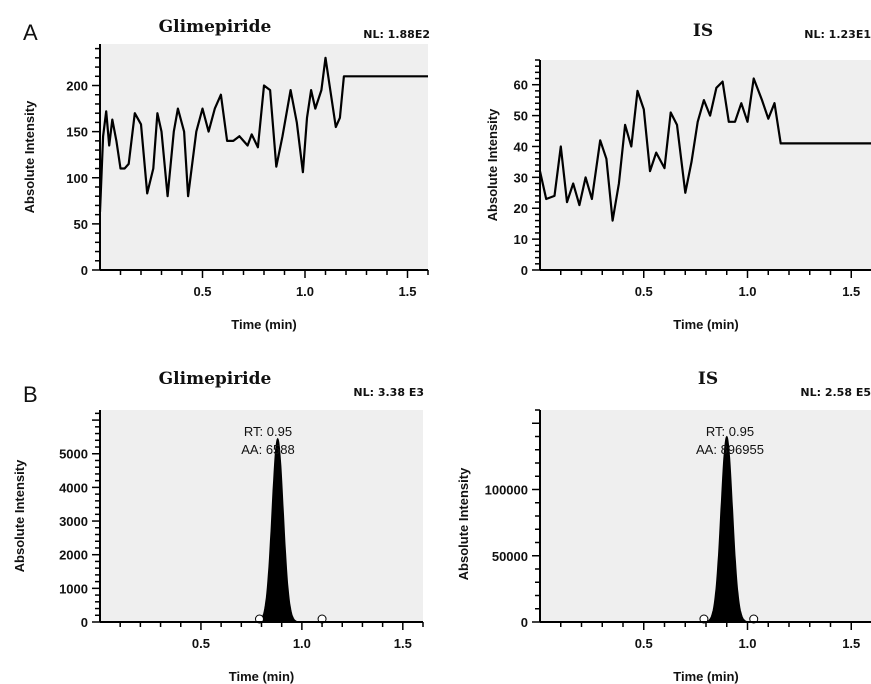 The width and height of the screenshot is (871, 684). I want to click on y-tick-label: 40, so click(521, 146).